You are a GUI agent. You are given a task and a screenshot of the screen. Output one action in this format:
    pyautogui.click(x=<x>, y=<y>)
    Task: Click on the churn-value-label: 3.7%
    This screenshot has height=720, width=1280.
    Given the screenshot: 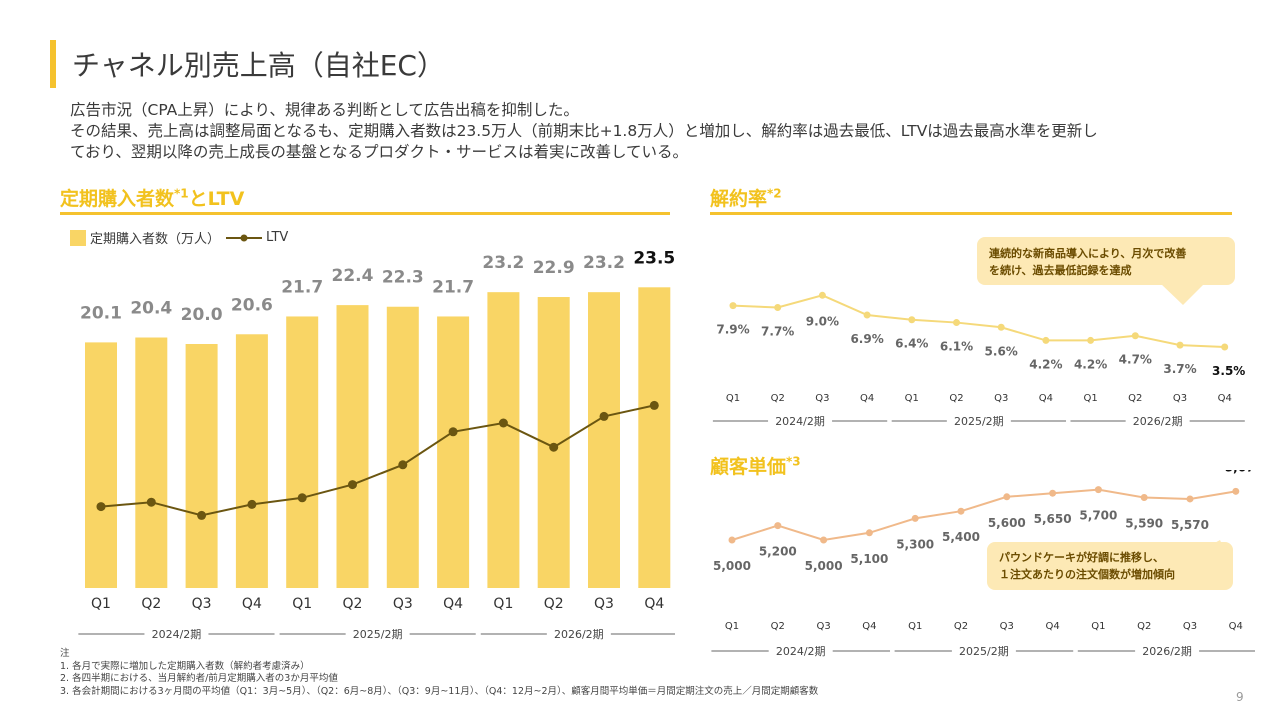 What is the action you would take?
    pyautogui.click(x=1179, y=369)
    